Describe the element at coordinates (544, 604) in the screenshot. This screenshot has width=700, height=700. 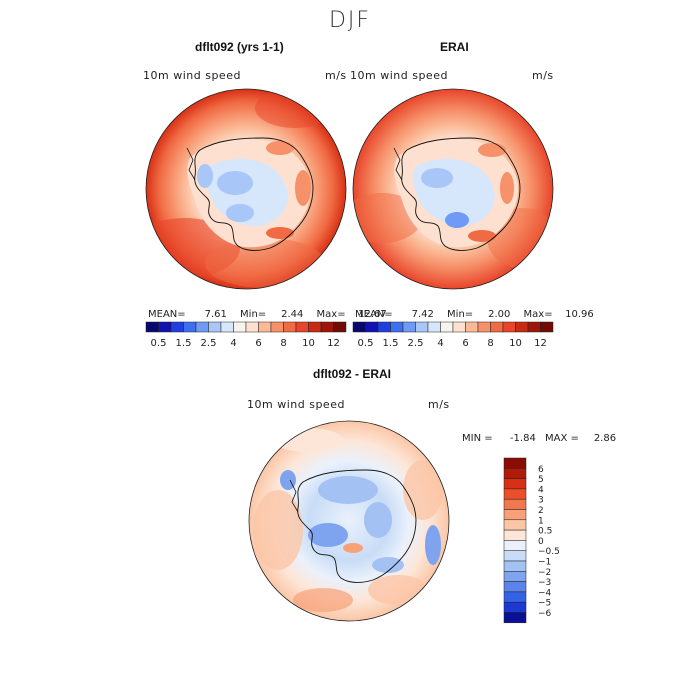
I see `colorbar-tick-label: −5` at that location.